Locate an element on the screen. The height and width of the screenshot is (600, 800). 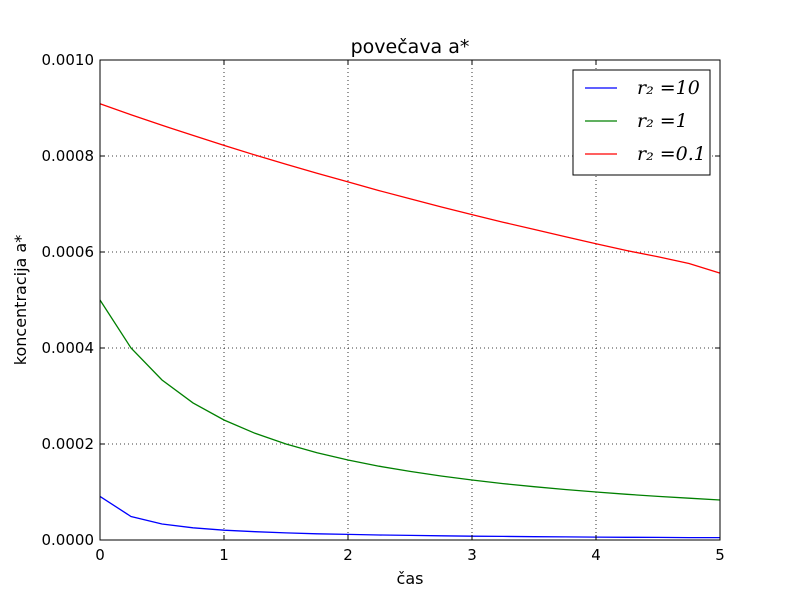
x-tick-label: 3 is located at coordinates (472, 555).